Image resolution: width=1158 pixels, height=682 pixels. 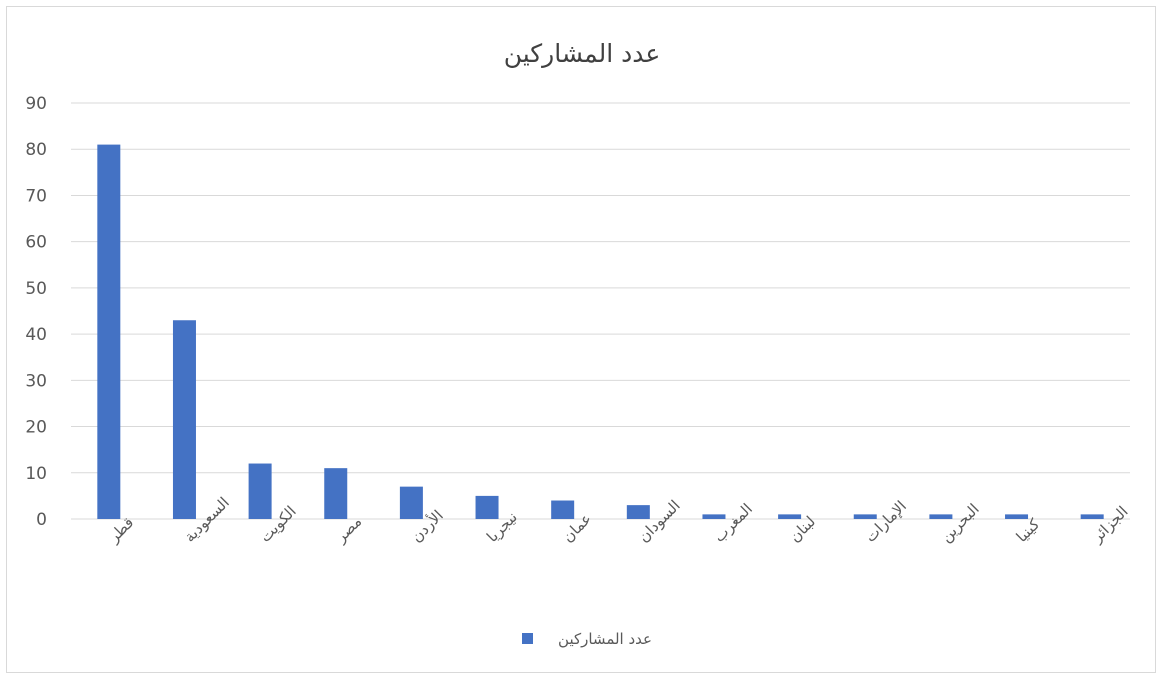 I want to click on chart-title: عدد المشاركين, so click(x=582, y=53).